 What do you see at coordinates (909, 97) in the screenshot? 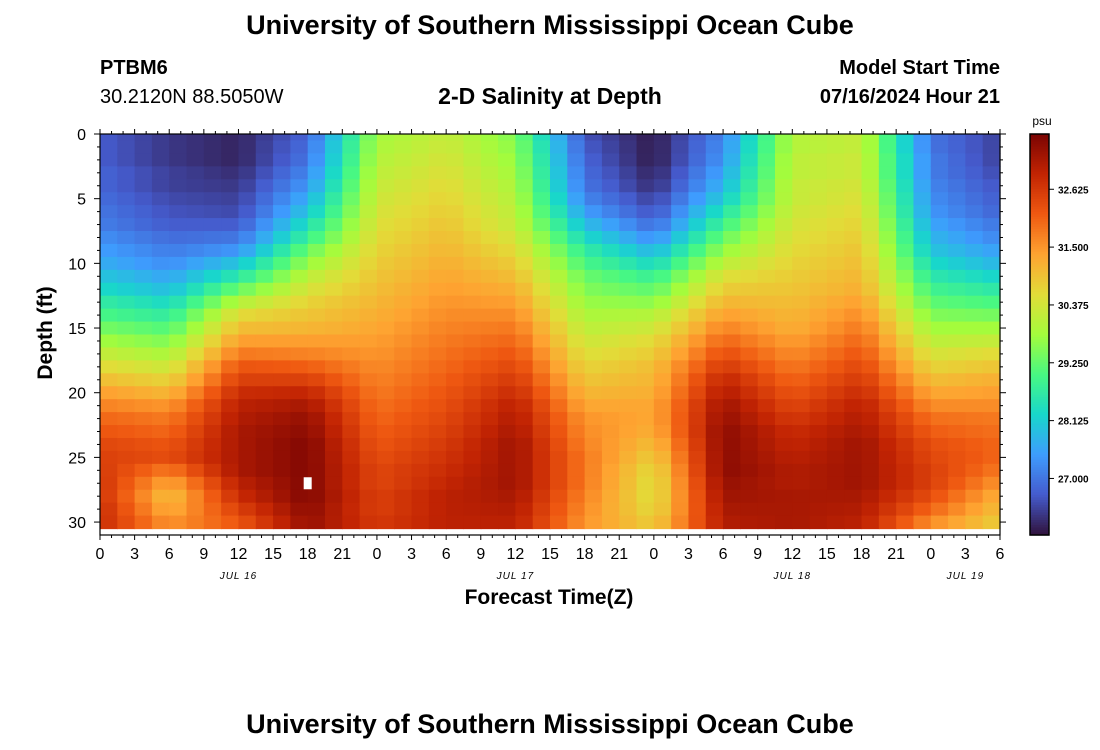
I see `model-start-value: 07/16/2024 Hour 21` at bounding box center [909, 97].